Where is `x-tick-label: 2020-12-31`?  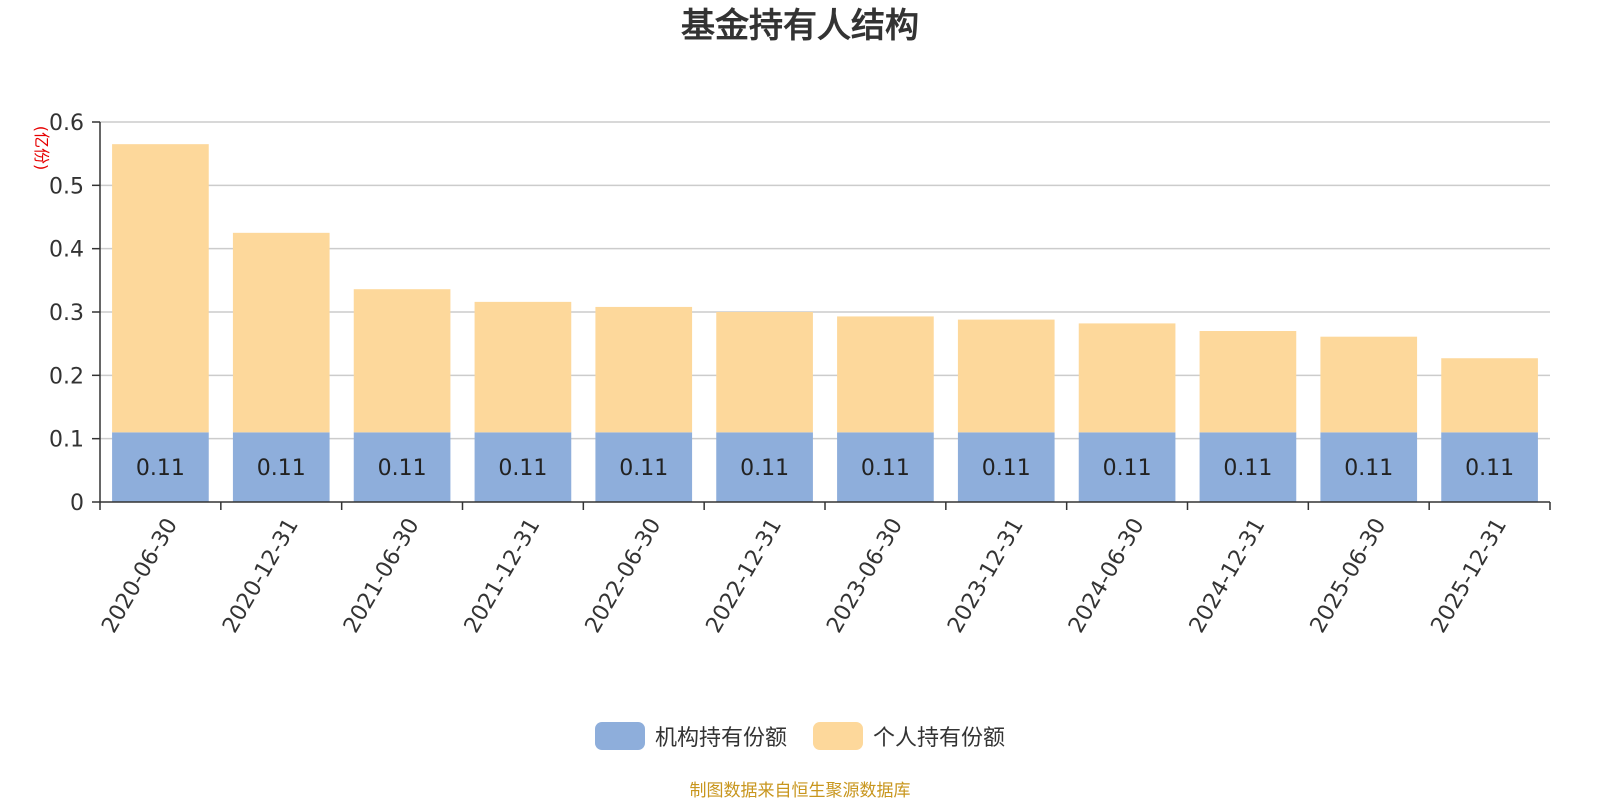 x-tick-label: 2020-12-31 is located at coordinates (261, 575).